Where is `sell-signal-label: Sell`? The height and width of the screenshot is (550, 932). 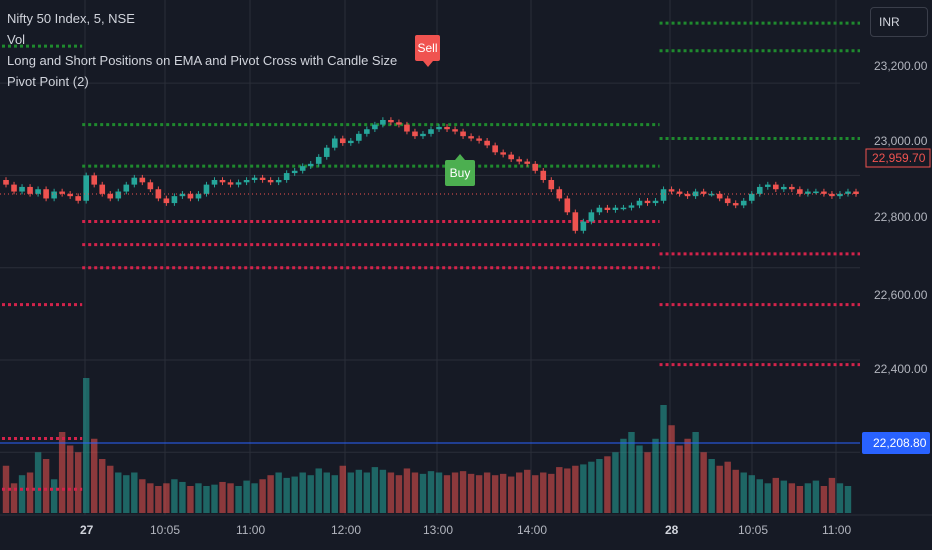
sell-signal-label: Sell is located at coordinates (427, 51).